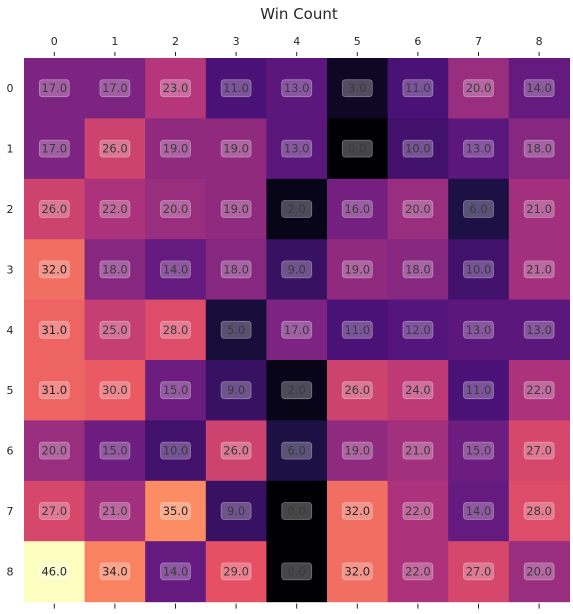 The image size is (573, 614). Describe the element at coordinates (297, 209) in the screenshot. I see `cell-value-label: 2.0` at that location.